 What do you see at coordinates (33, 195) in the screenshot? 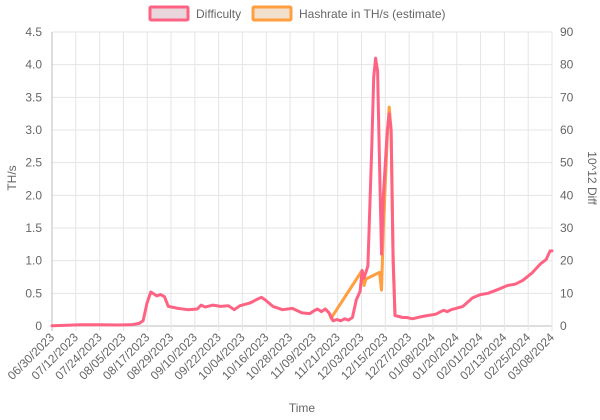
I see `y-left-tick-label: 2.0` at bounding box center [33, 195].